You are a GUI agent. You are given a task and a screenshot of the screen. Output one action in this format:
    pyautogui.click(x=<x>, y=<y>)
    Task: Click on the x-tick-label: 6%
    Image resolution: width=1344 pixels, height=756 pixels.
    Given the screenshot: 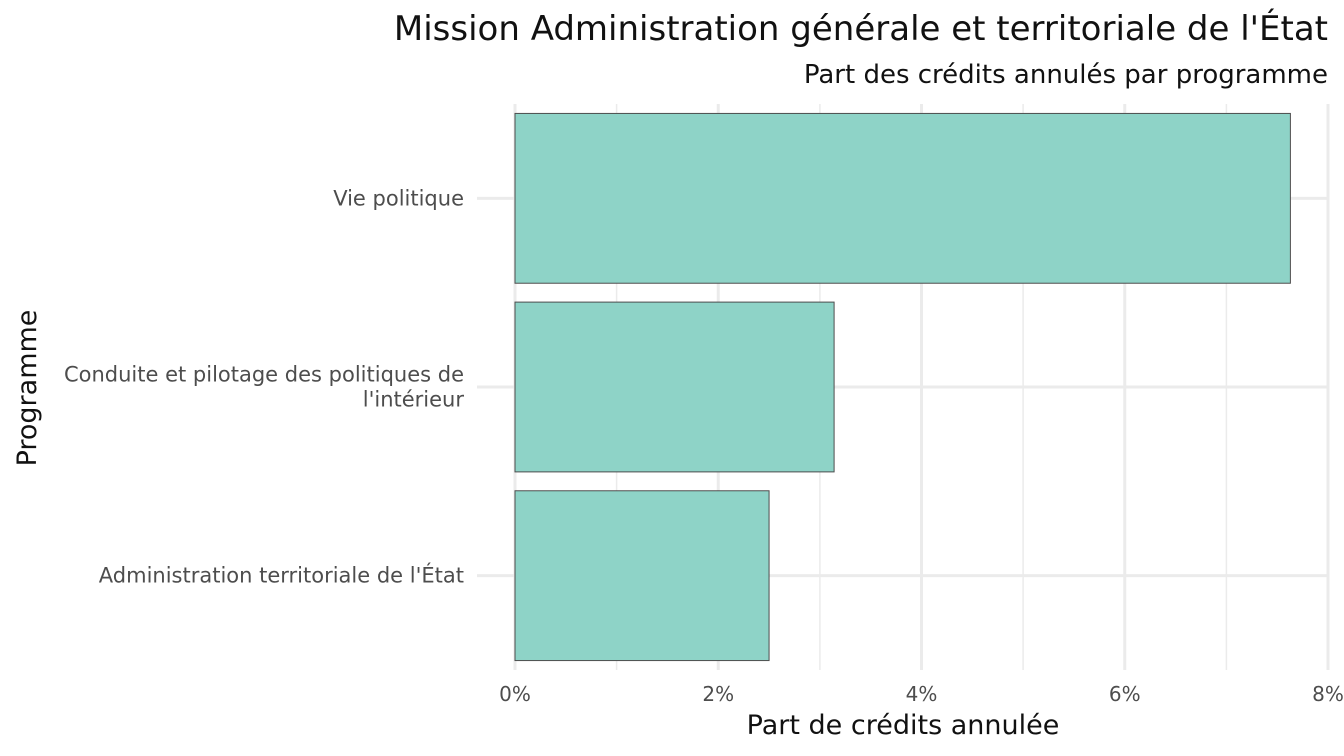 What is the action you would take?
    pyautogui.click(x=1125, y=694)
    